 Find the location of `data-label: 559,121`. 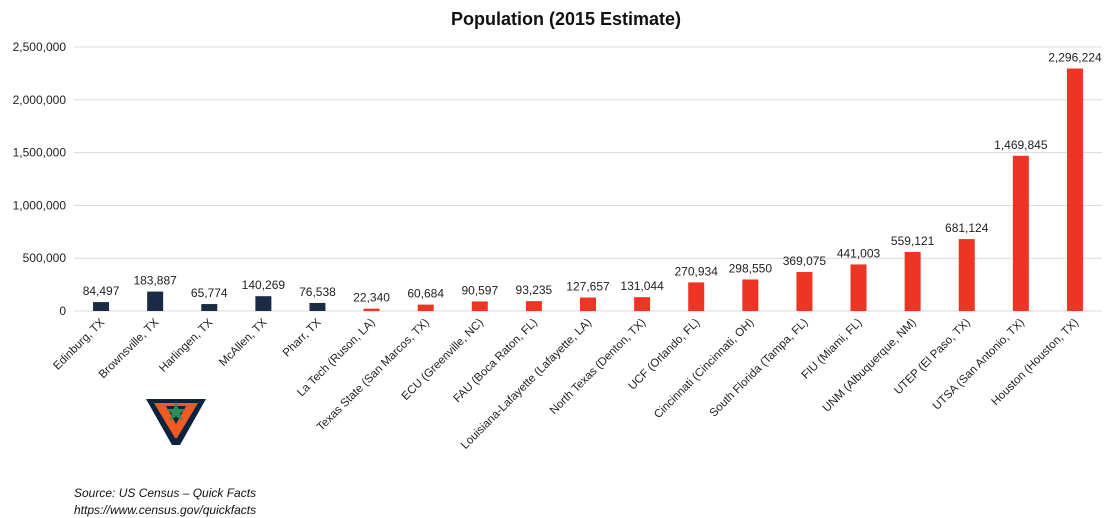

data-label: 559,121 is located at coordinates (913, 241).